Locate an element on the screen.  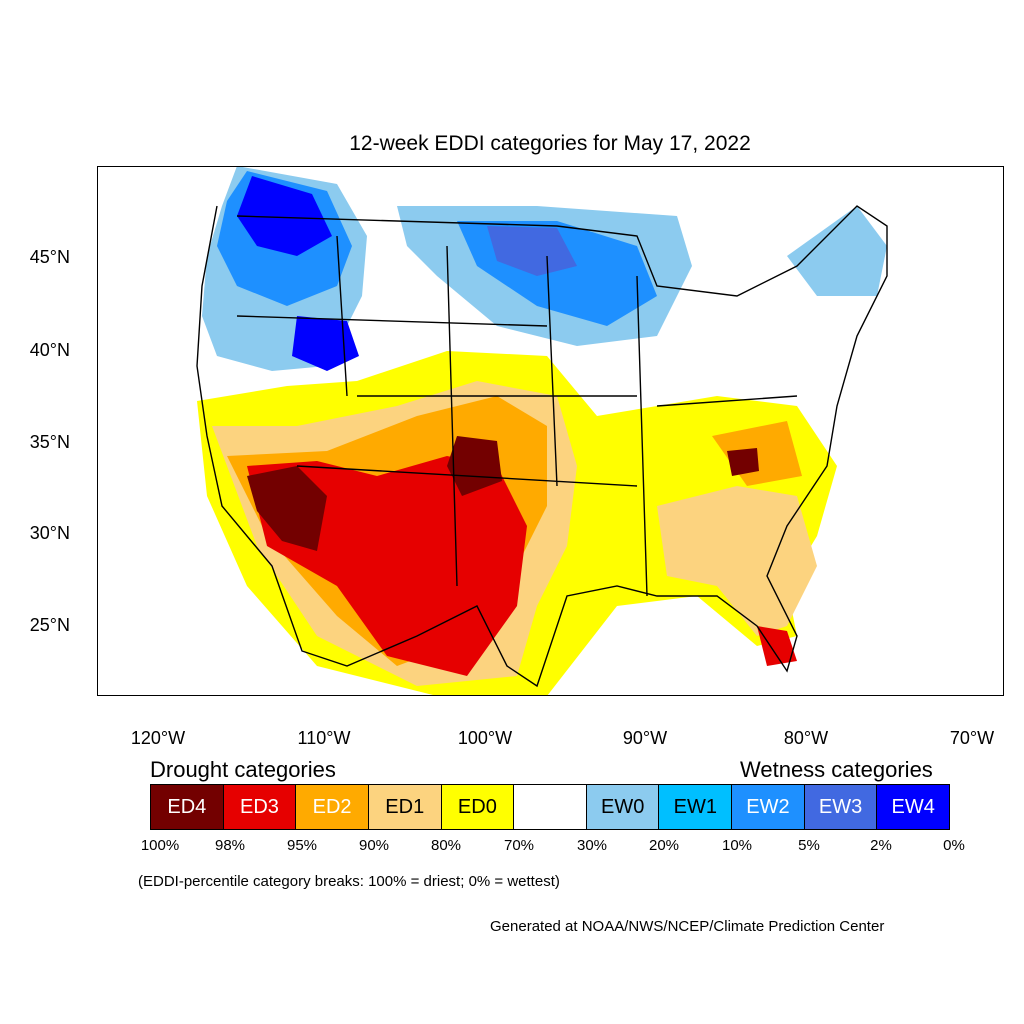
legend-cell-ew3: EW3 is located at coordinates (841, 807).